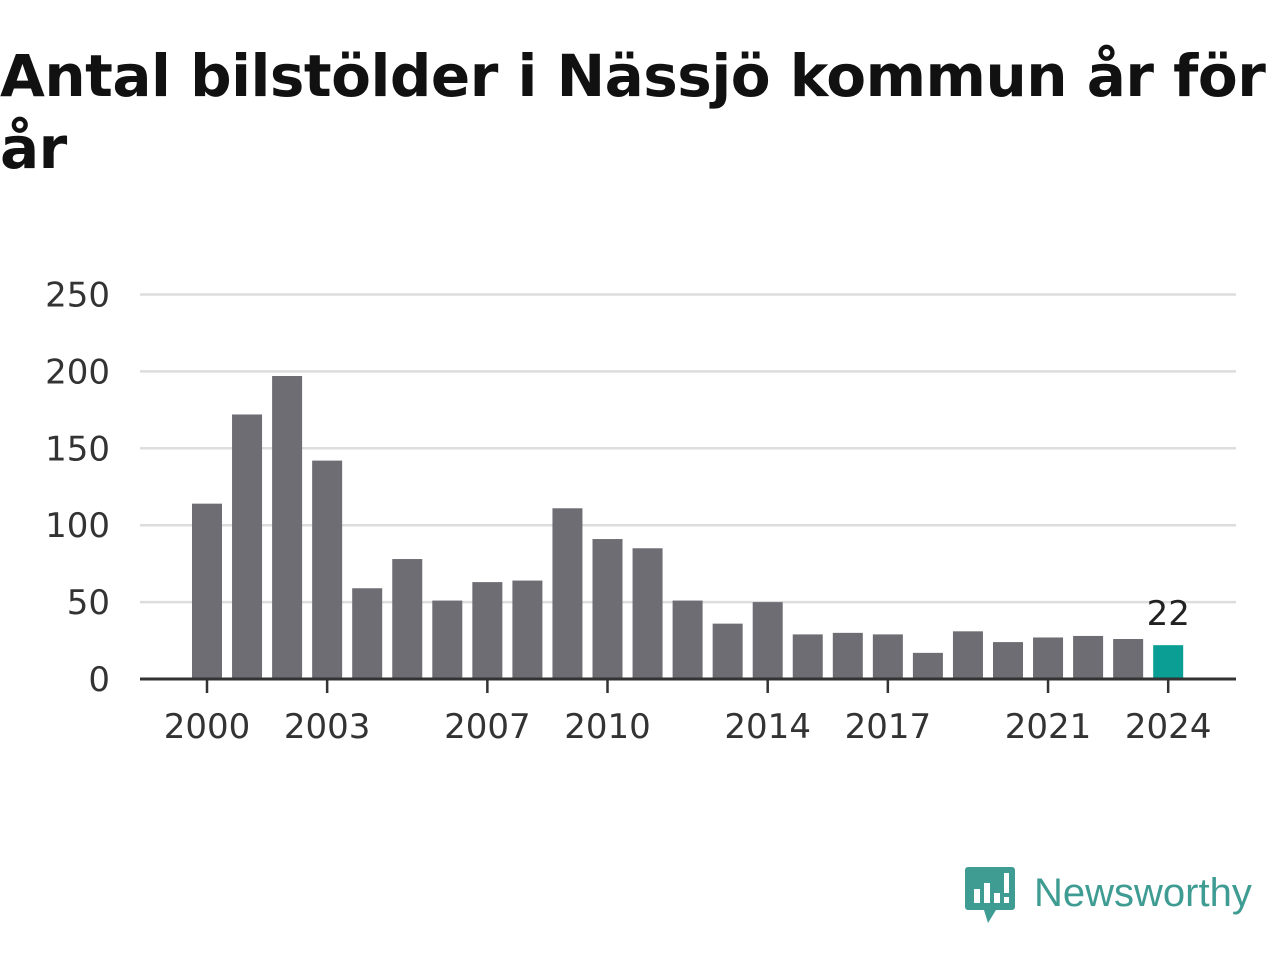 The width and height of the screenshot is (1280, 960). I want to click on y-tick-label: 200, so click(77, 372).